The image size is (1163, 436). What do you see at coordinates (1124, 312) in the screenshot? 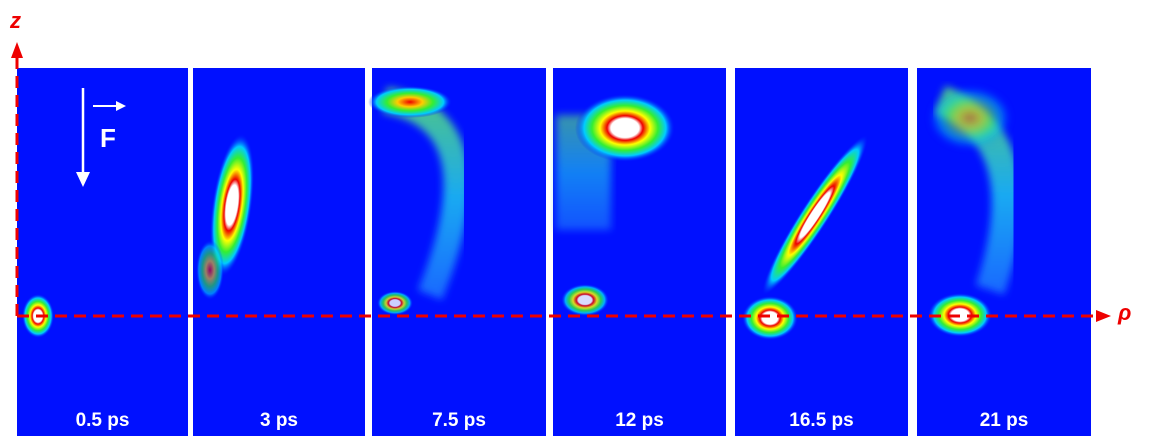
I see `rho-axis-label: ρ` at bounding box center [1124, 312].